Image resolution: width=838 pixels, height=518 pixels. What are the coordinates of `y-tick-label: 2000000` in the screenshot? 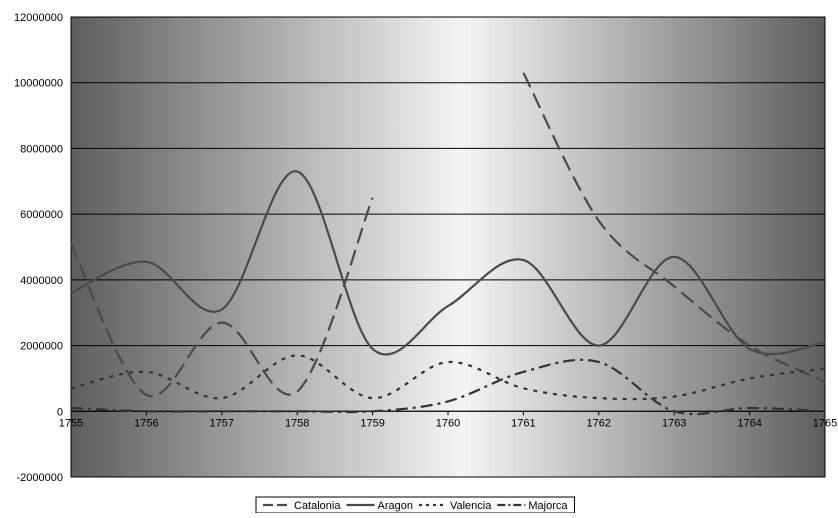 It's located at (41, 347).